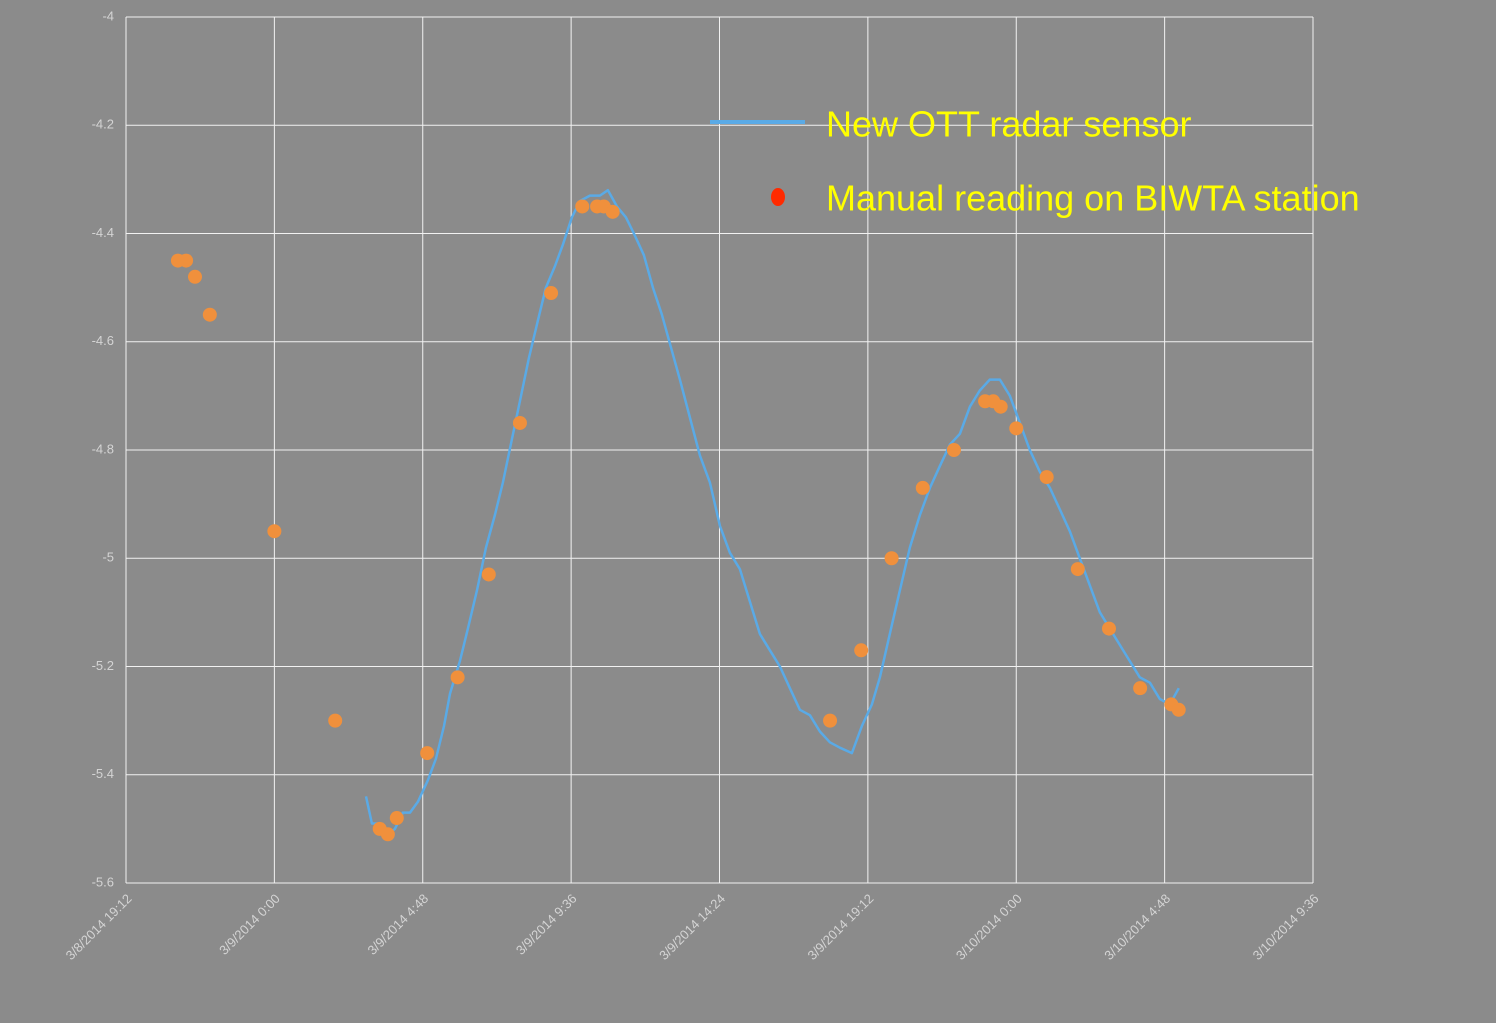  I want to click on legend-label: Manual reading on BIWTA station, so click(1093, 198).